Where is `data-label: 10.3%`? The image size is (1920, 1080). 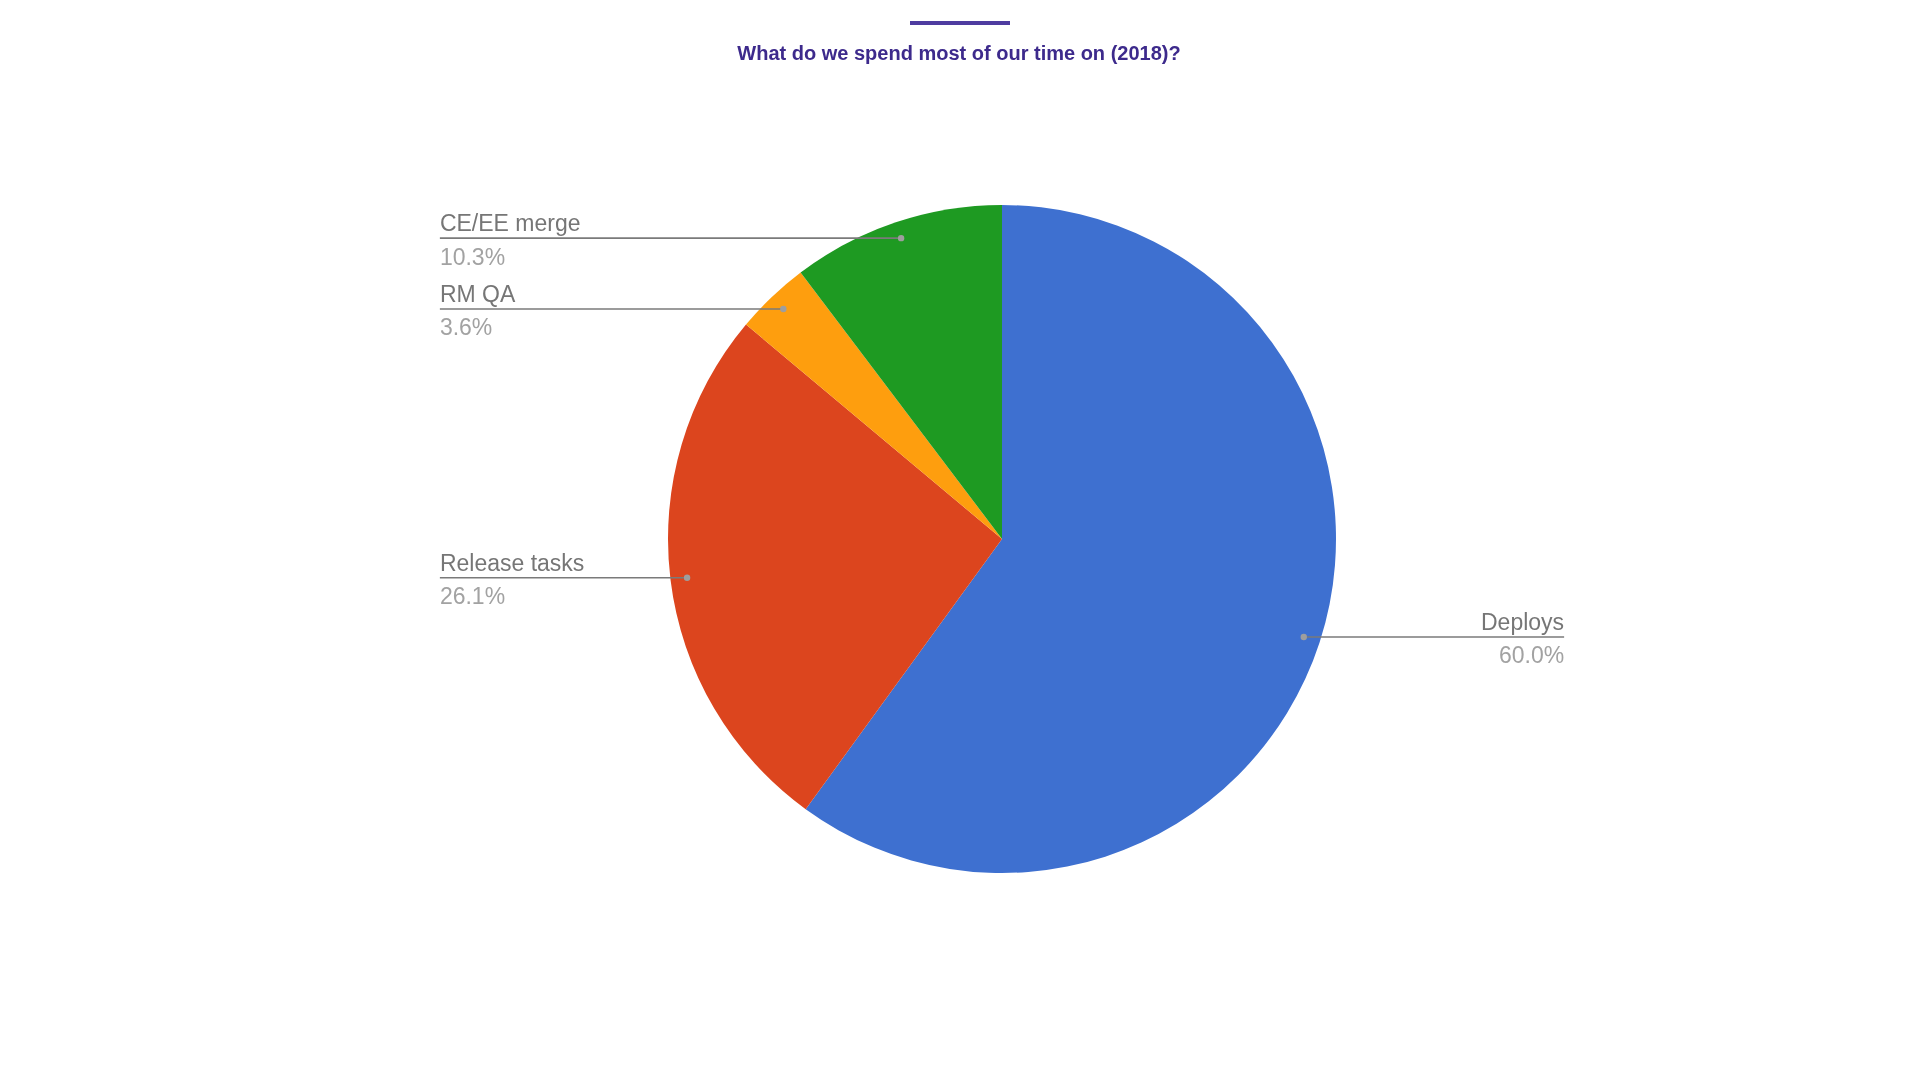
data-label: 10.3% is located at coordinates (472, 256).